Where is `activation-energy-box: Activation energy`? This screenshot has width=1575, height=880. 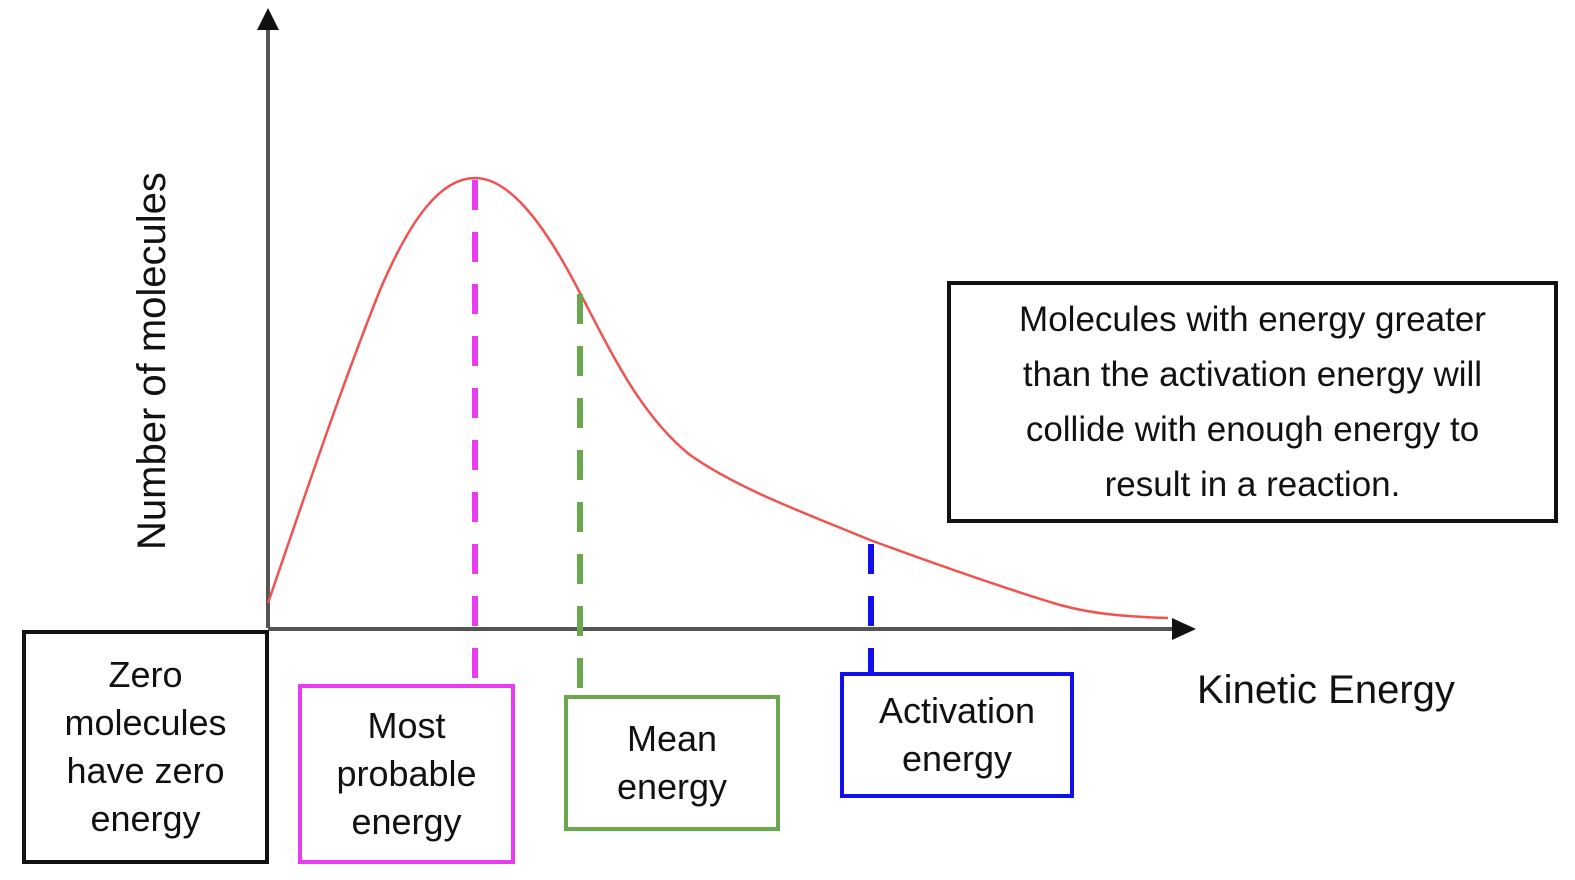 activation-energy-box: Activation energy is located at coordinates (957, 735).